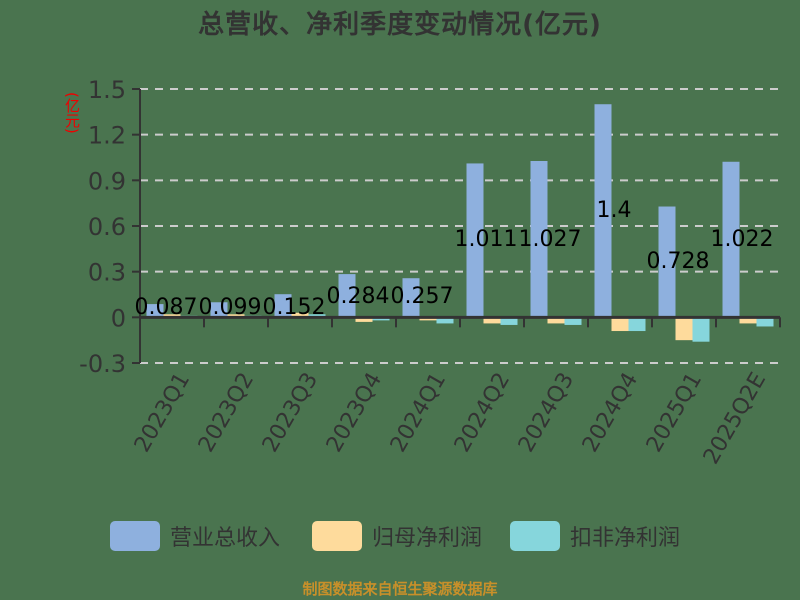  What do you see at coordinates (678, 261) in the screenshot?
I see `data-label: 0.728` at bounding box center [678, 261].